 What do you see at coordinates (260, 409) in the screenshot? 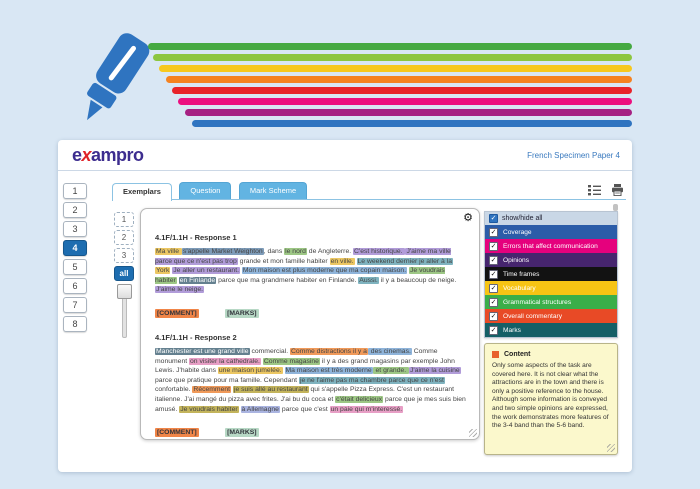
I see `text-segment: à Allemagne` at bounding box center [260, 409].